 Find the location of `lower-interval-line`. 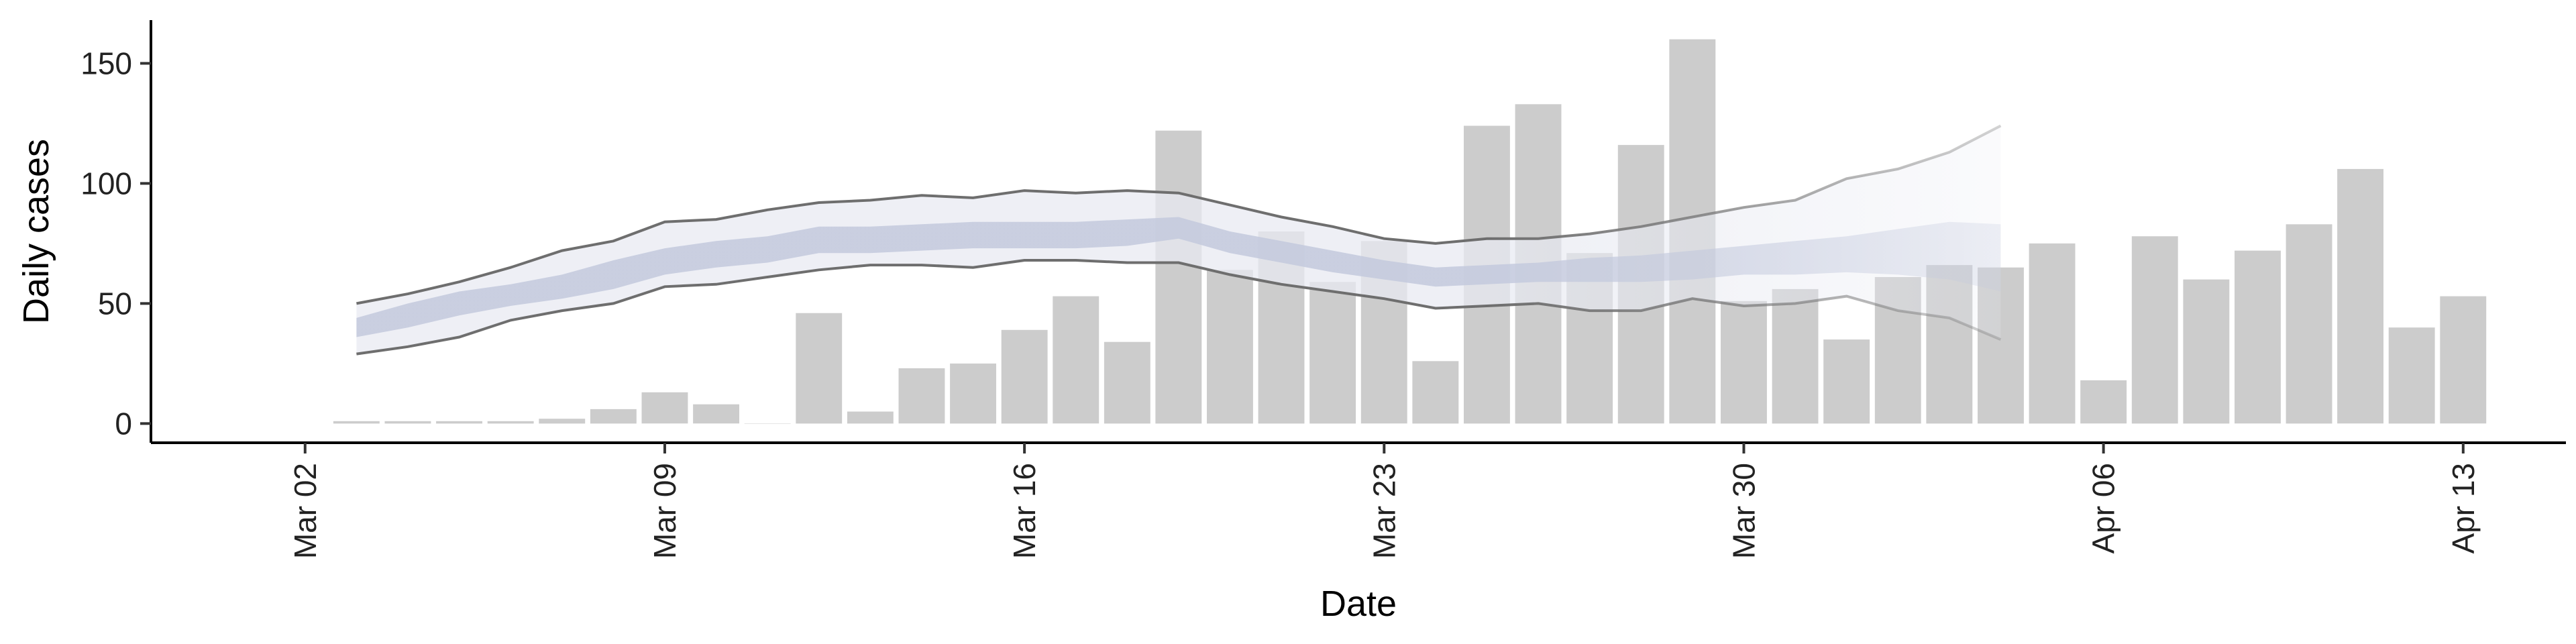

lower-interval-line is located at coordinates (1179, 307).